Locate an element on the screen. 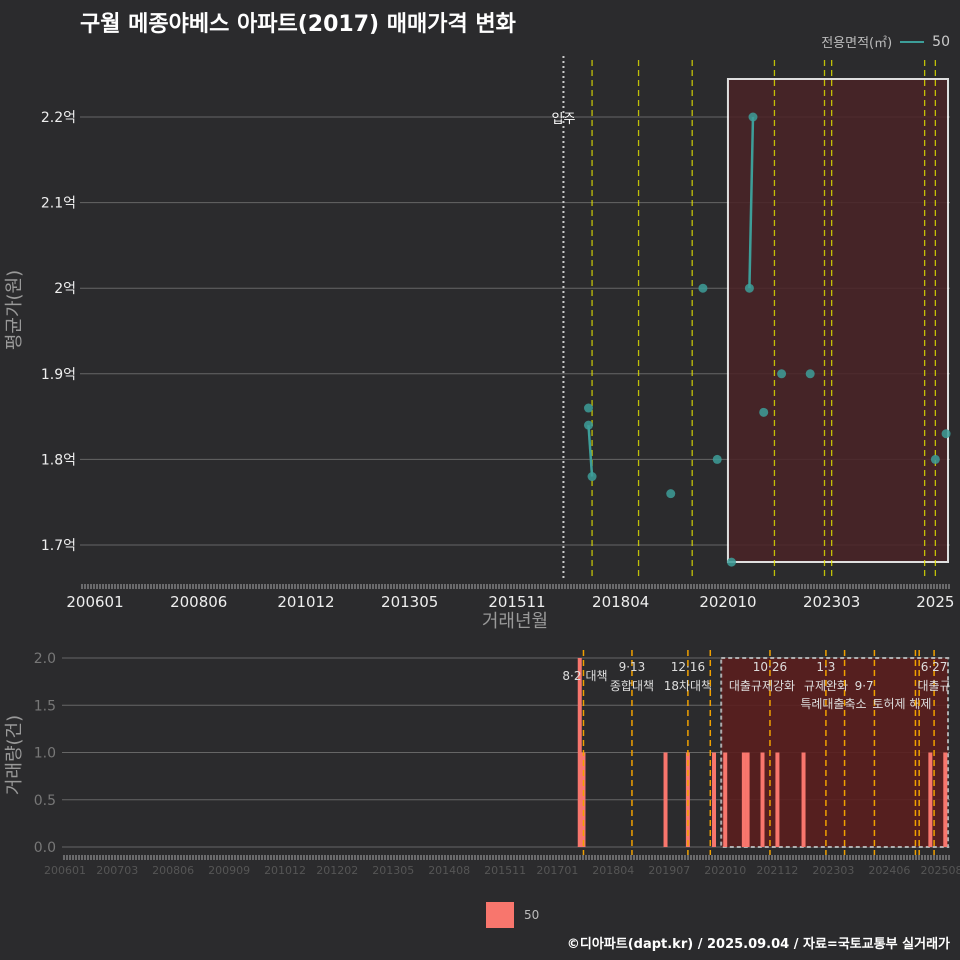  policy-date-label: 10·26 is located at coordinates (770, 667).